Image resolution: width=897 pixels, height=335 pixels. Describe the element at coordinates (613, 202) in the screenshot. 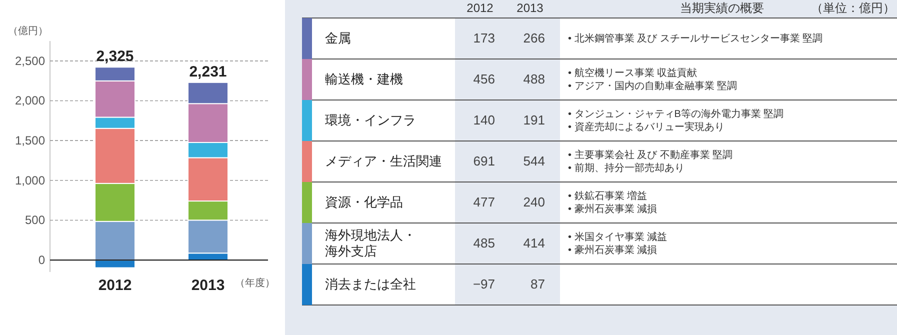

I see `text: • 鉄鉱石事業 増益 • 豪州石炭事業 減損` at that location.